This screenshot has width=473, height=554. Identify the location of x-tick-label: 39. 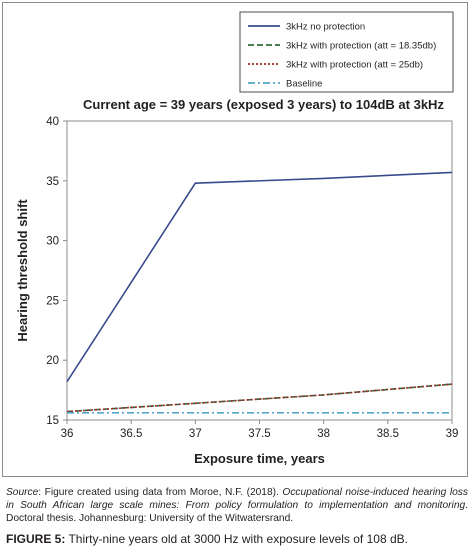
(452, 434).